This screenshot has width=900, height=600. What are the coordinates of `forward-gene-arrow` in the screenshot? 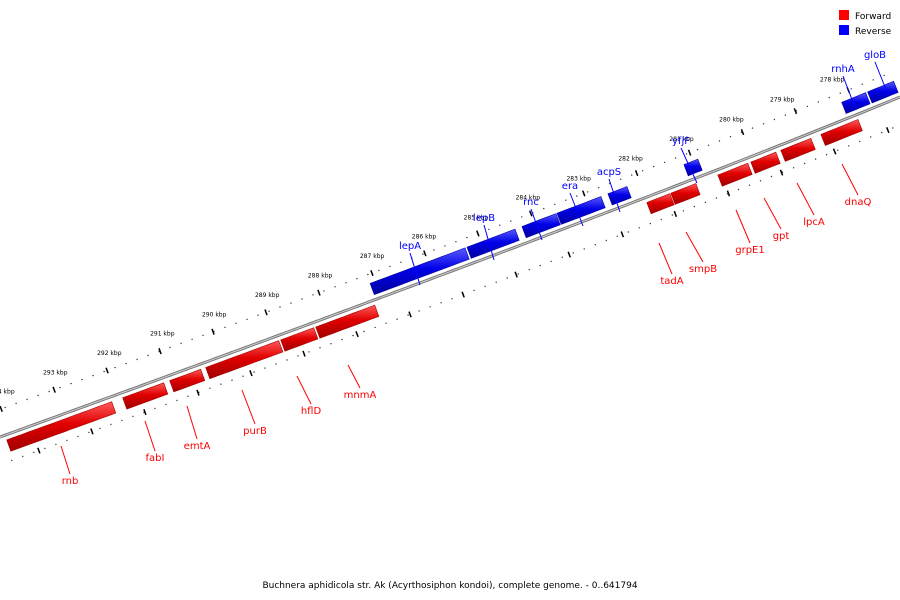 It's located at (841, 132).